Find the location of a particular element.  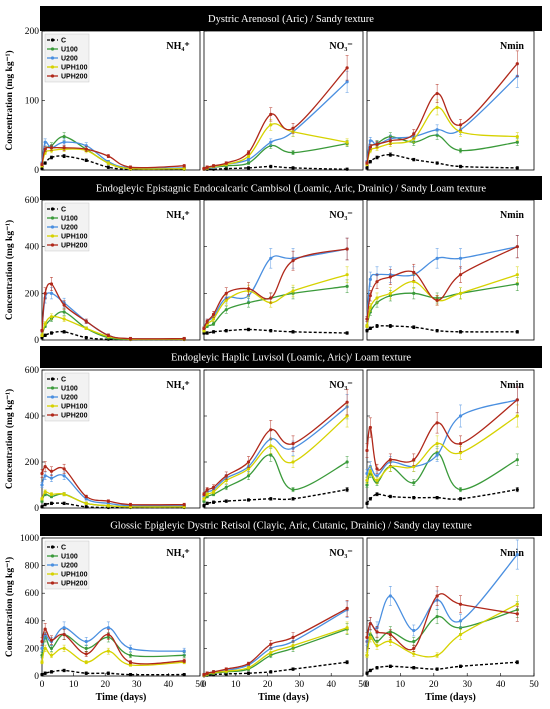

x-tick-label: 40 is located at coordinates (331, 685).